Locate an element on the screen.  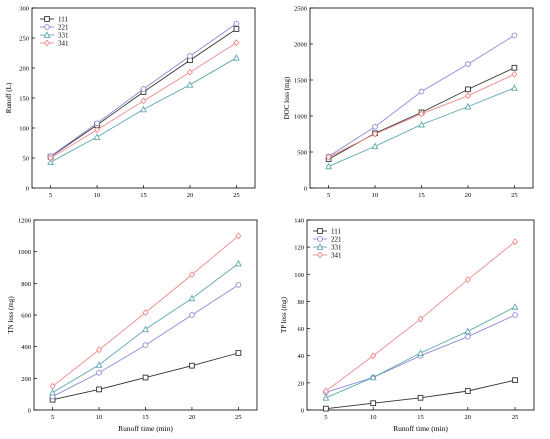
y-tick-label: 1500 is located at coordinates (300, 81).